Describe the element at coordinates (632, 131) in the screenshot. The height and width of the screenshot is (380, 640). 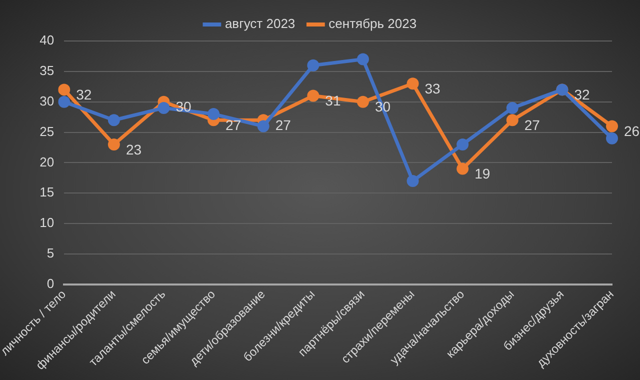
I see `data-label: 26` at that location.